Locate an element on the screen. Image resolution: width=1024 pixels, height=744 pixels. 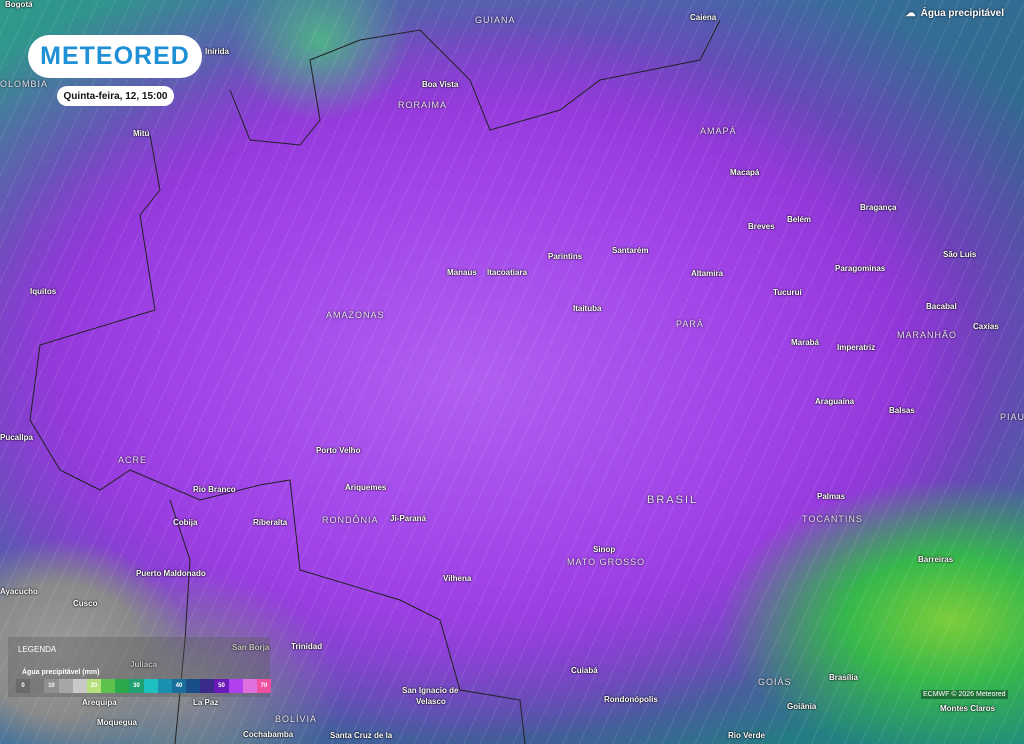
country-label: BOLÍVIA is located at coordinates (296, 719).